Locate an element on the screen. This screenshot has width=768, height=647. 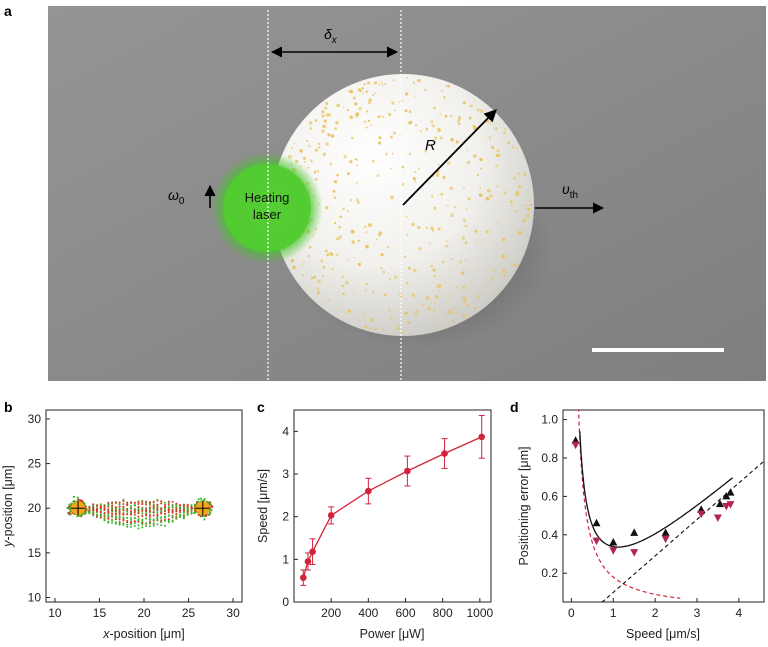
panel-d-xtick-label: 3 is located at coordinates (697, 613).